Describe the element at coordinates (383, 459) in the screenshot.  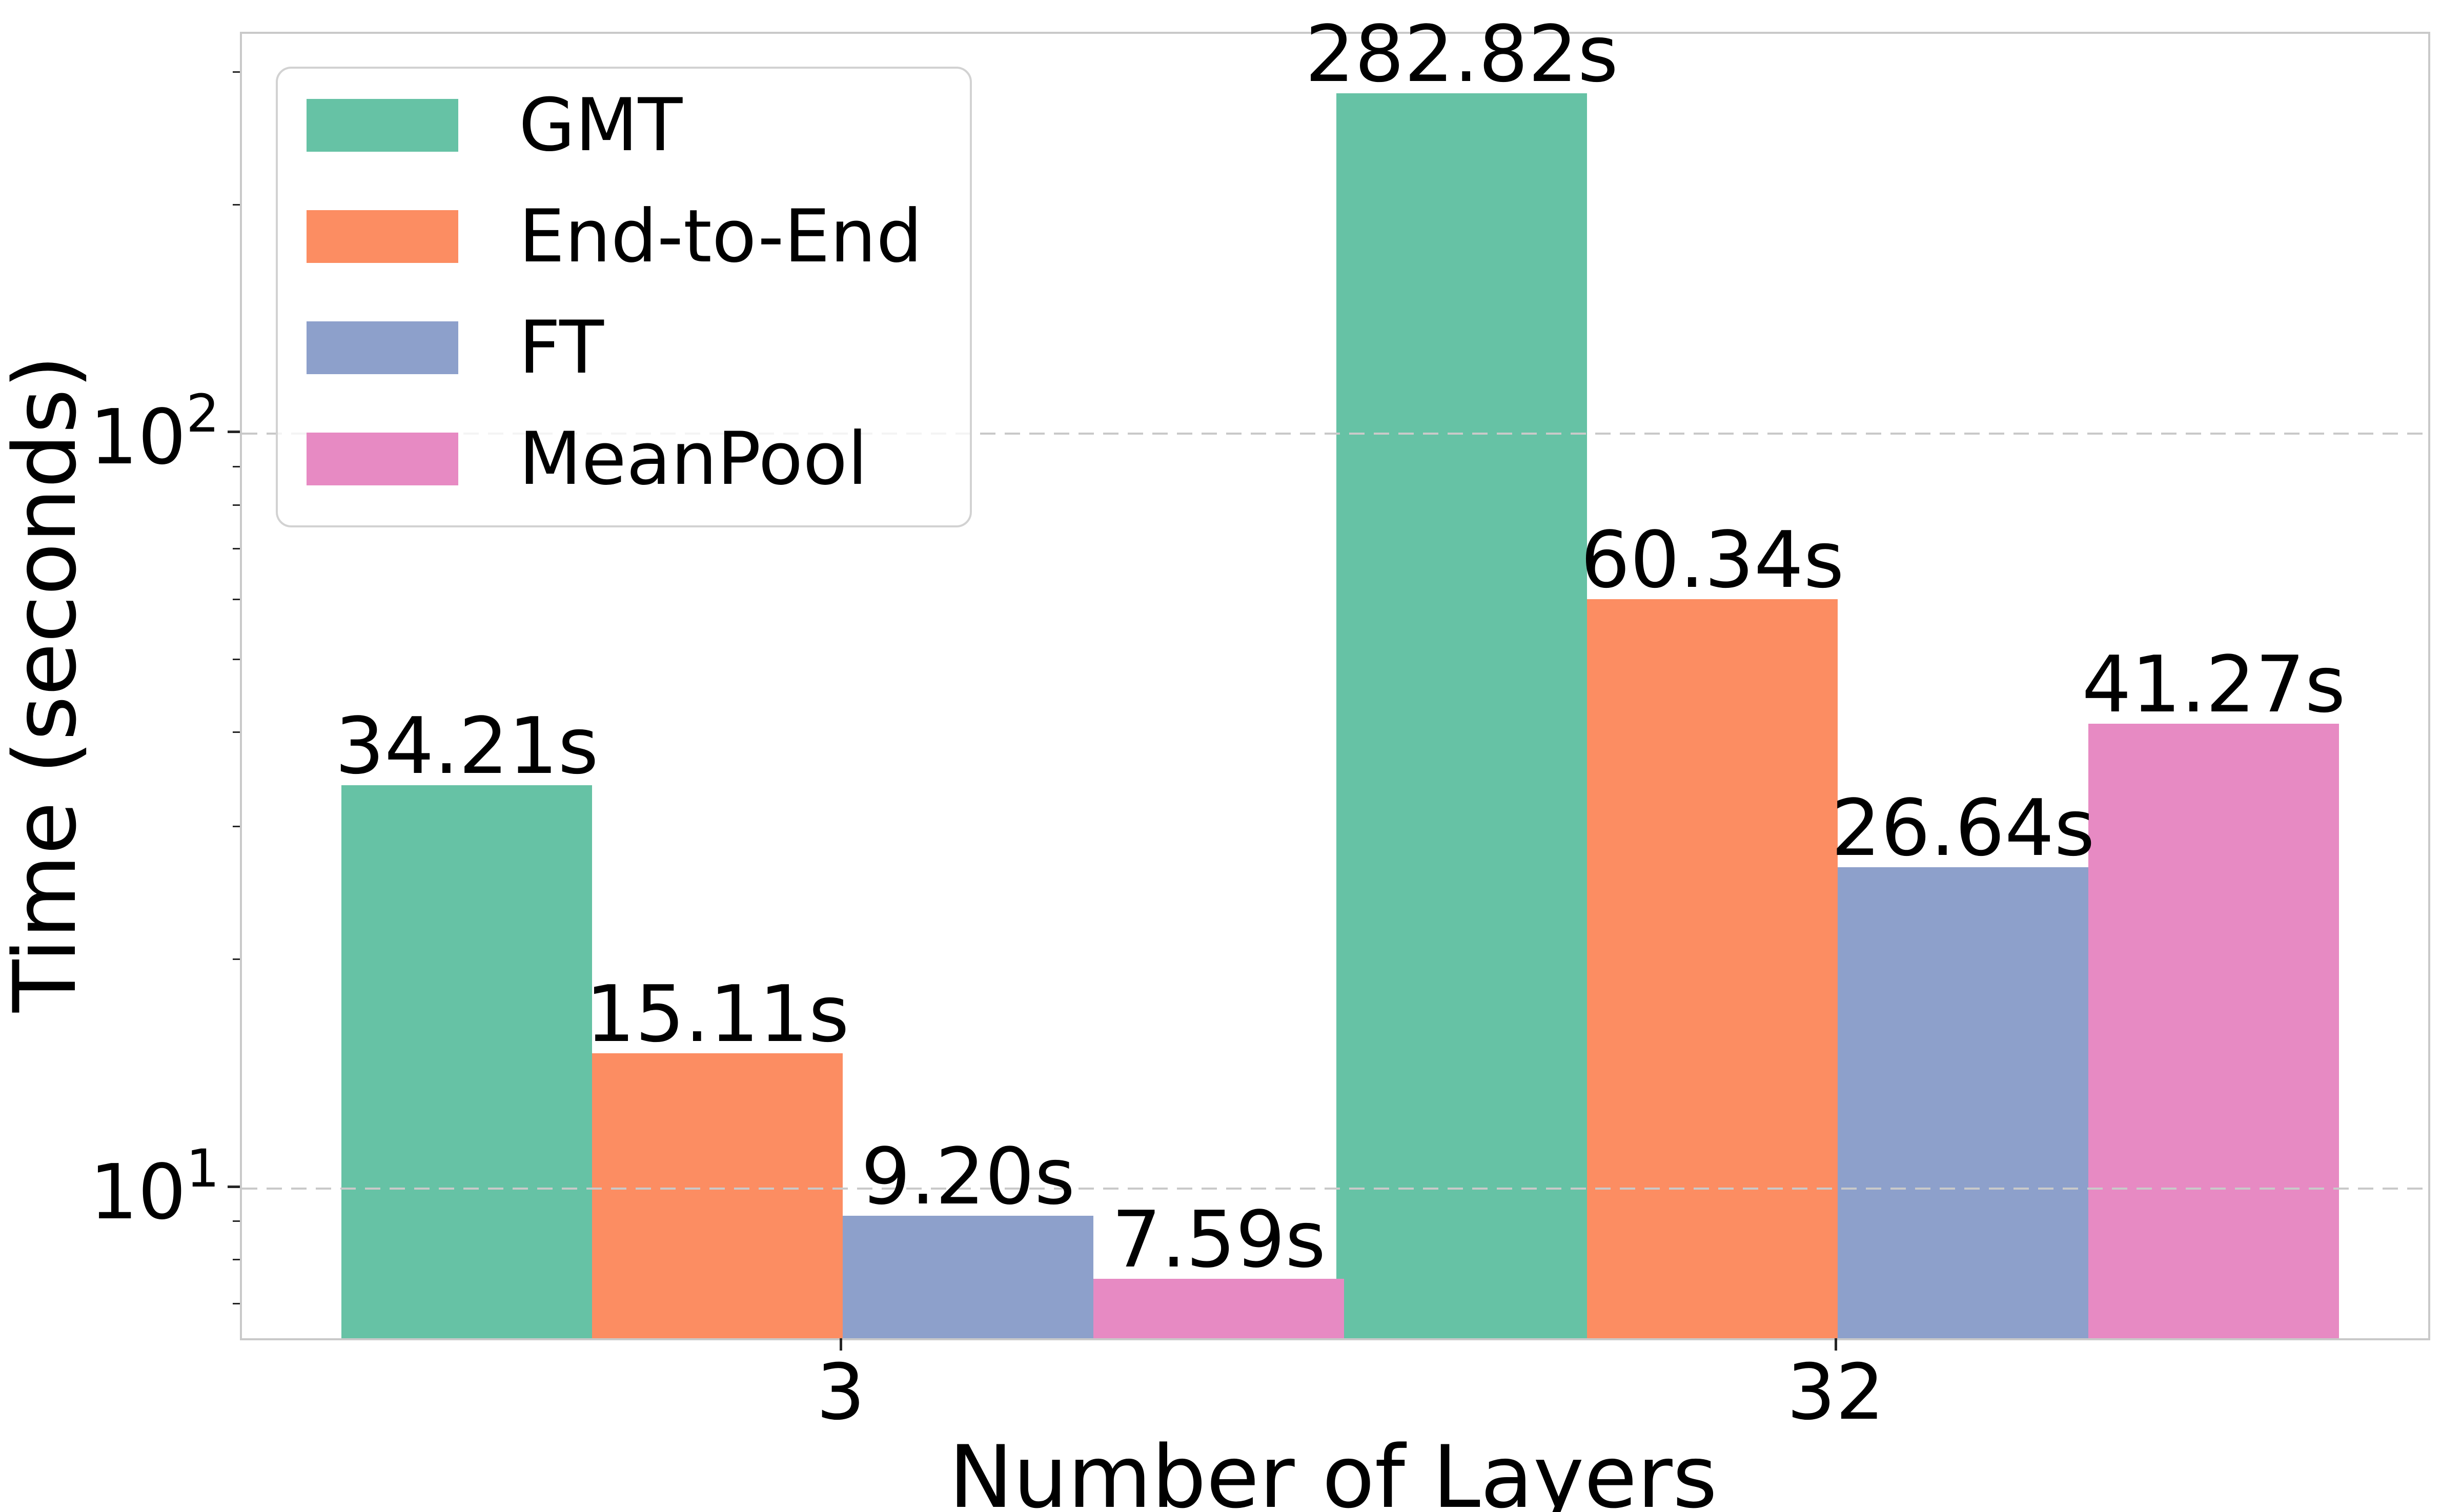
I see `legend-swatch-meanpool` at that location.